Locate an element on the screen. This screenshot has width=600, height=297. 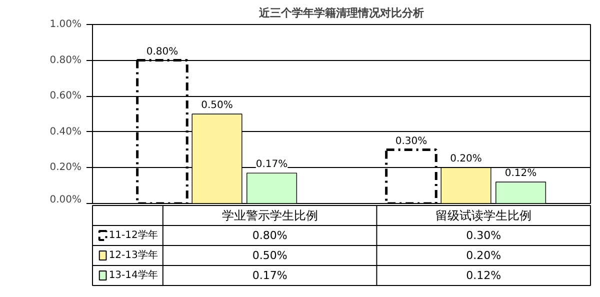
data-label: 0.80% is located at coordinates (270, 235).